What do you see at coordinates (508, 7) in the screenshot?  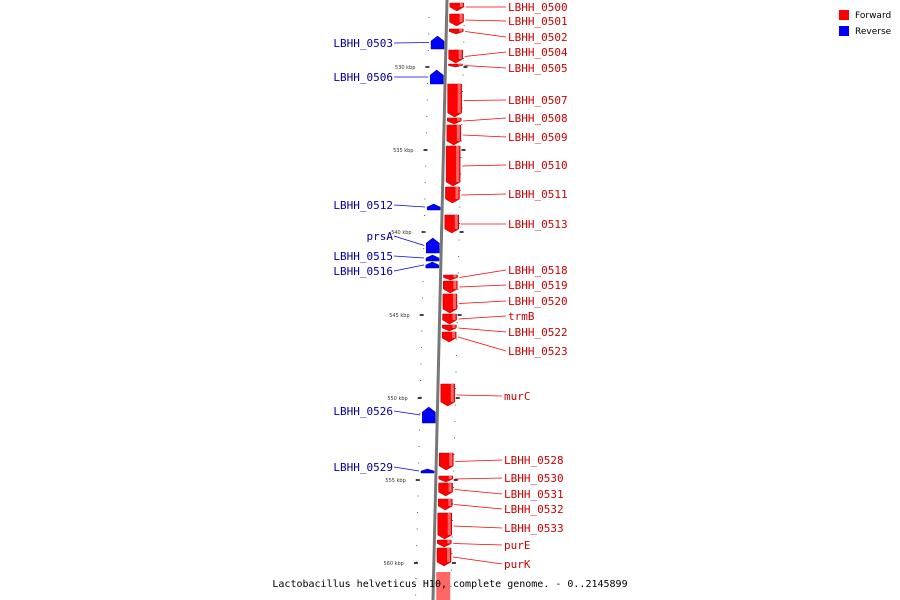 I see `forward-gene: LBHH_0500` at bounding box center [508, 7].